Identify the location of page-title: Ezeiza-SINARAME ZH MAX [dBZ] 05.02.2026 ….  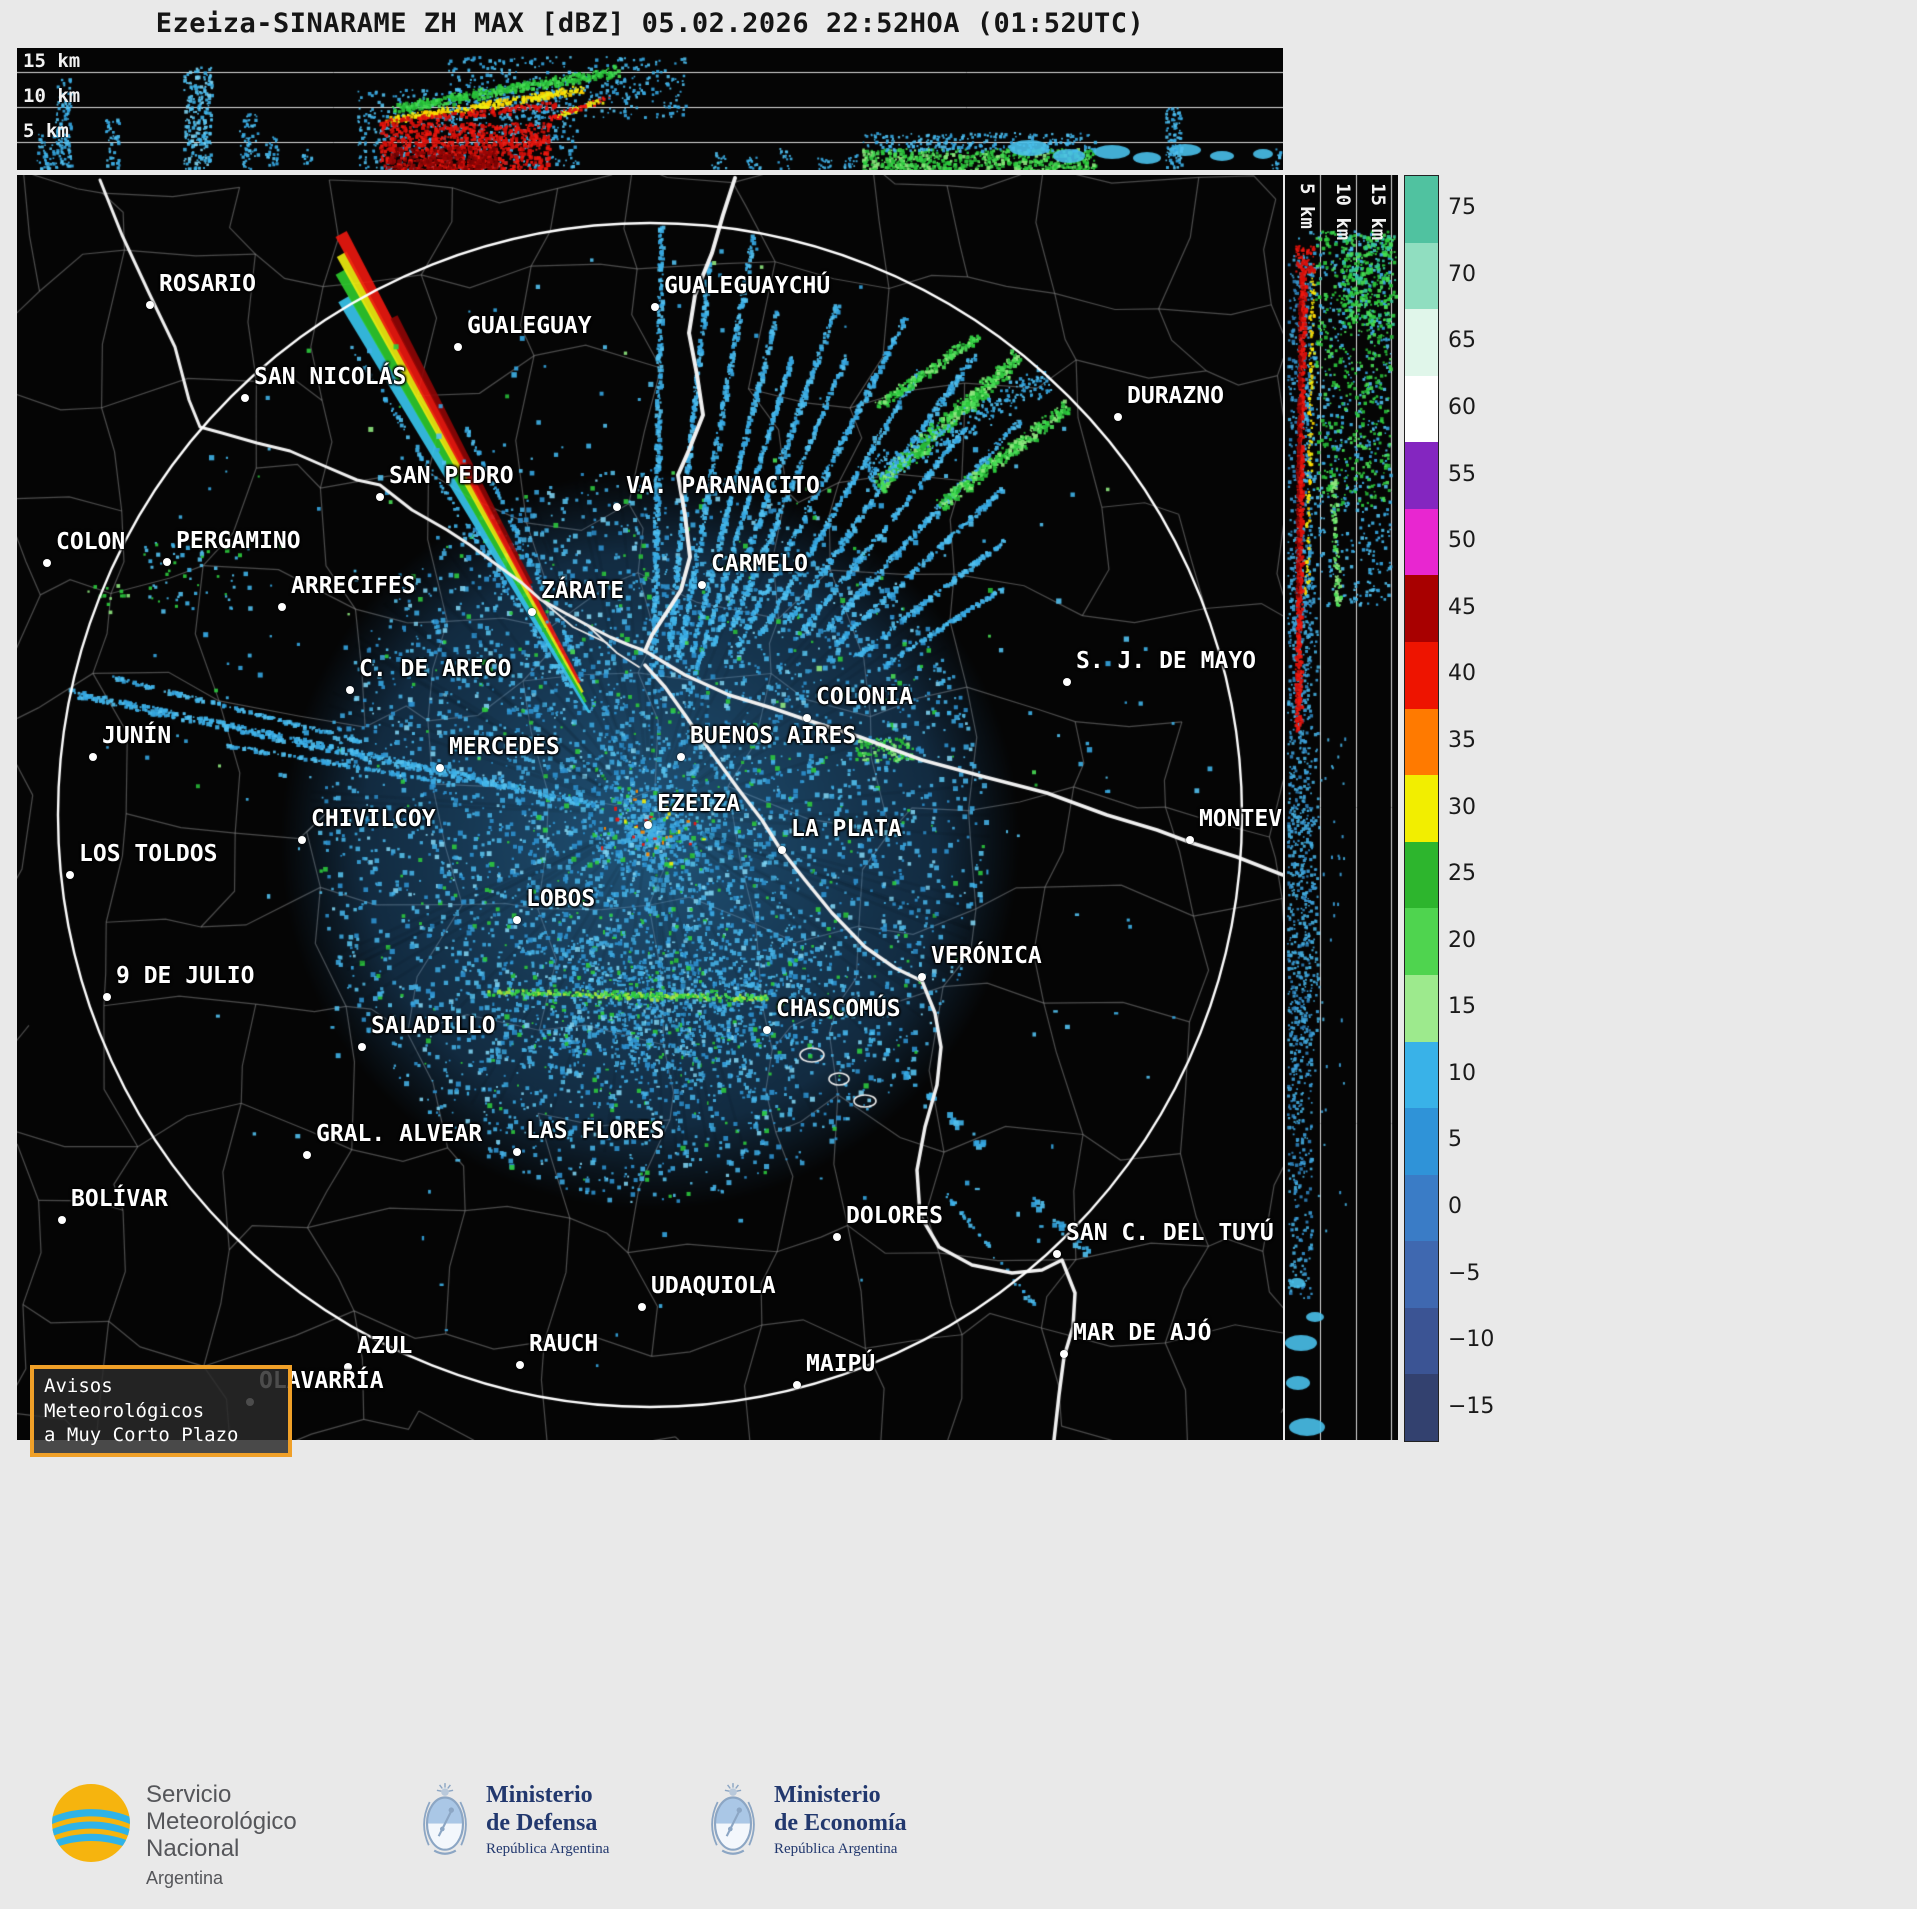
(650, 23).